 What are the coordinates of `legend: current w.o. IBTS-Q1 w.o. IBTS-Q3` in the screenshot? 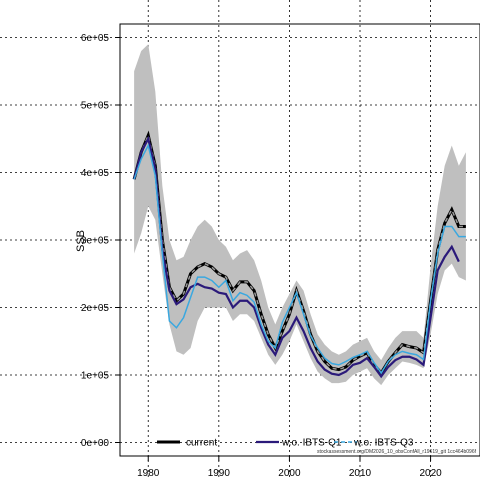 It's located at (285, 443).